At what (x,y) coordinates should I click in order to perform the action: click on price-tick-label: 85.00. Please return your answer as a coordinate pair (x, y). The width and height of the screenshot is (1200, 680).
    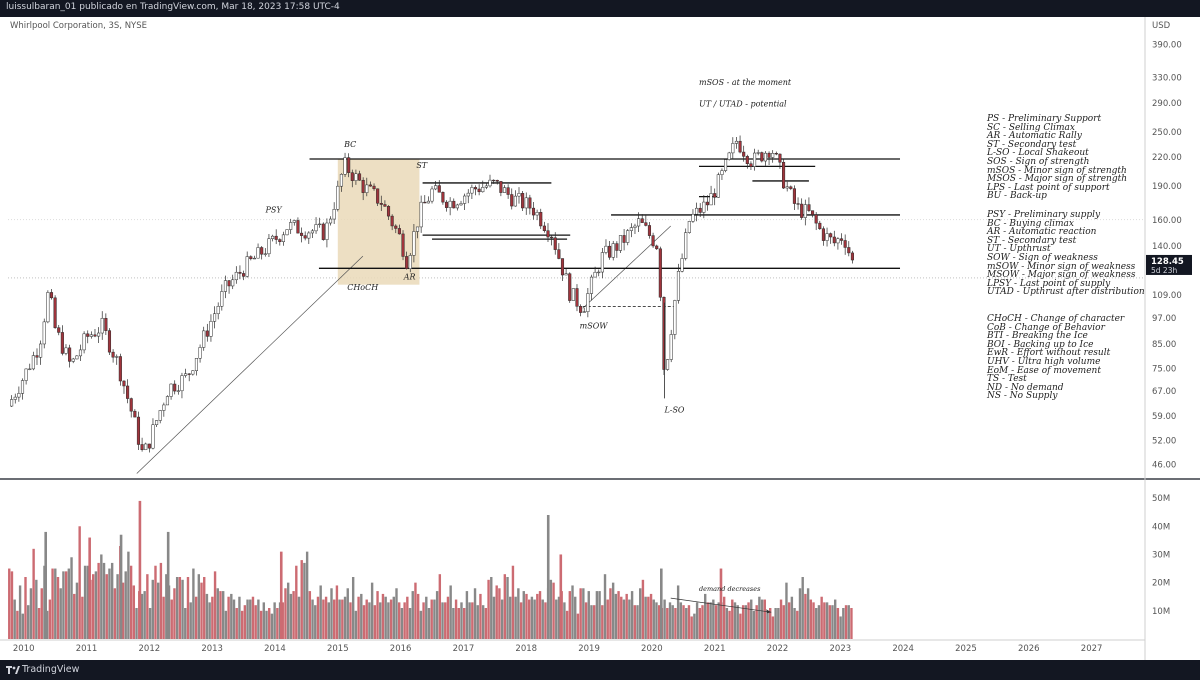
    Looking at the image, I should click on (1164, 345).